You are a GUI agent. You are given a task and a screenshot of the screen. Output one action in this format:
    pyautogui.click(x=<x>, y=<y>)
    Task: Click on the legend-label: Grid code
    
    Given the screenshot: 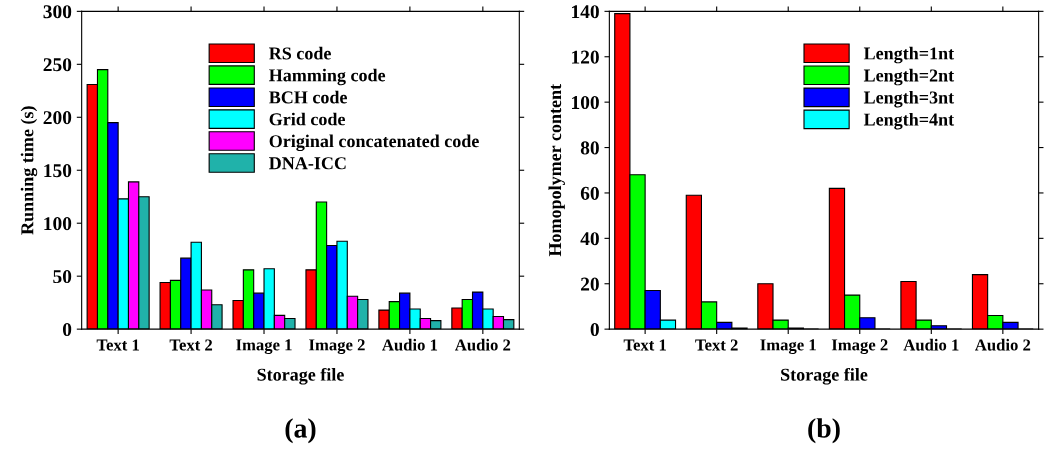 What is the action you would take?
    pyautogui.click(x=307, y=119)
    